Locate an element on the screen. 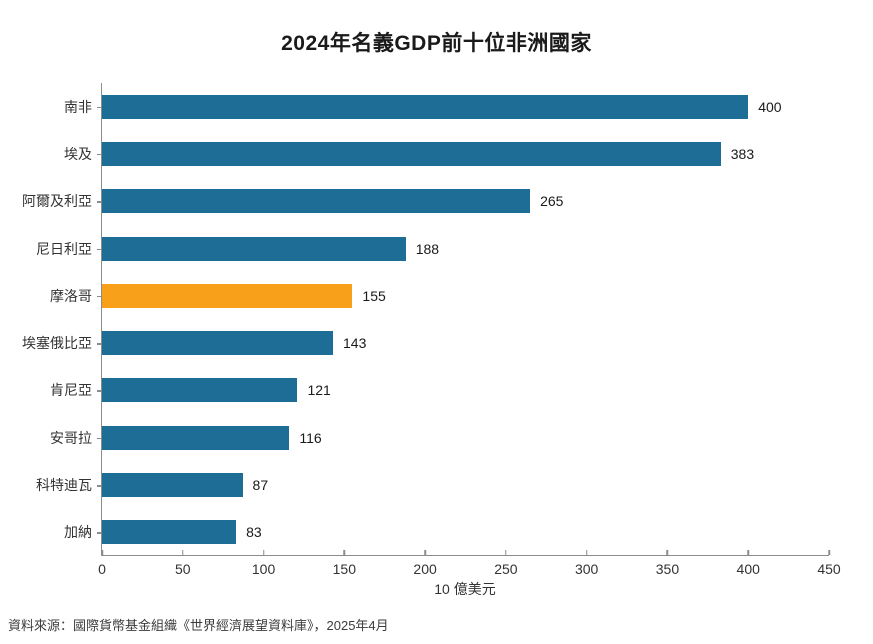  bar-row: 143 埃塞俄比亞 is located at coordinates (425, 343).